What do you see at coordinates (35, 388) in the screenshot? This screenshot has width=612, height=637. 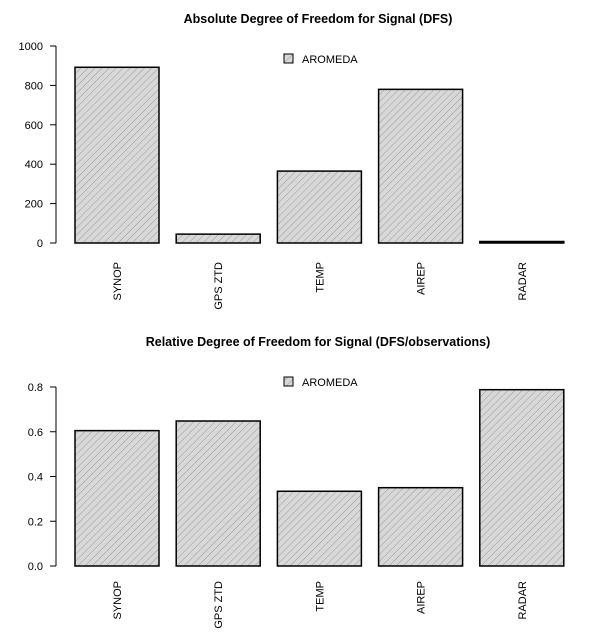 I see `y-tick-label: 0.8` at bounding box center [35, 388].